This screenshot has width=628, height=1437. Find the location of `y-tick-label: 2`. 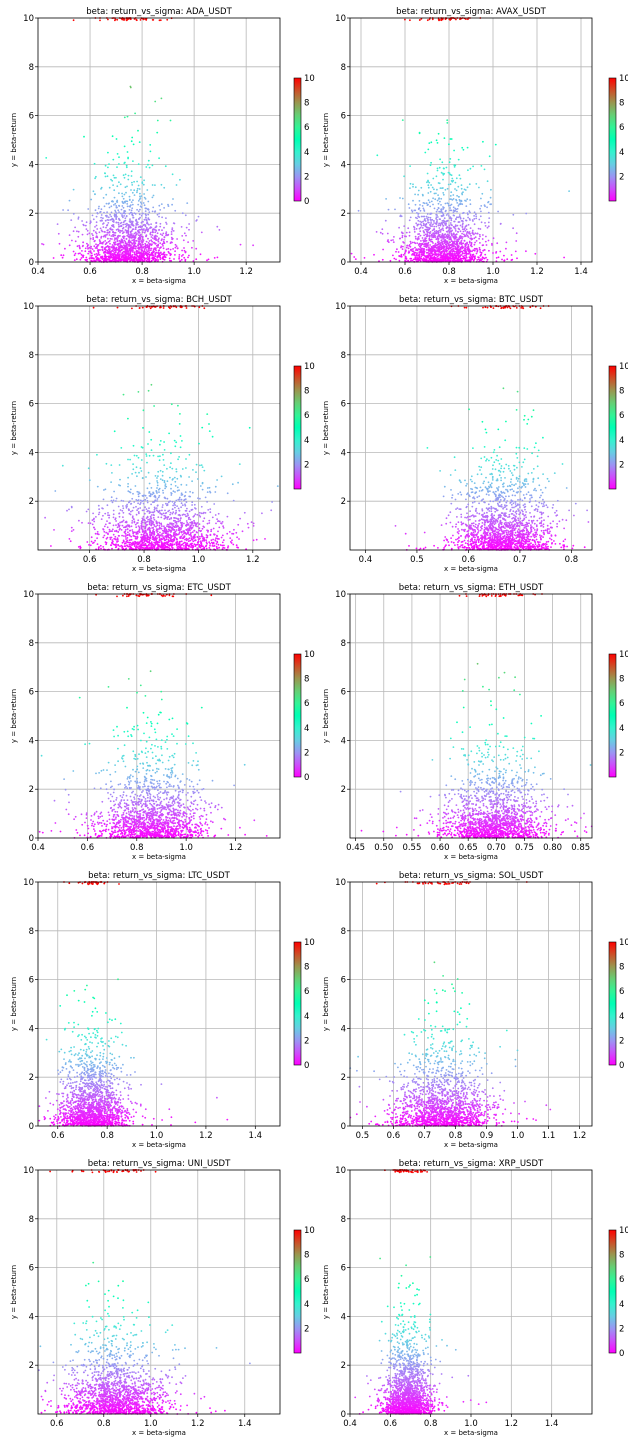

y-tick-label: 2 is located at coordinates (343, 214).